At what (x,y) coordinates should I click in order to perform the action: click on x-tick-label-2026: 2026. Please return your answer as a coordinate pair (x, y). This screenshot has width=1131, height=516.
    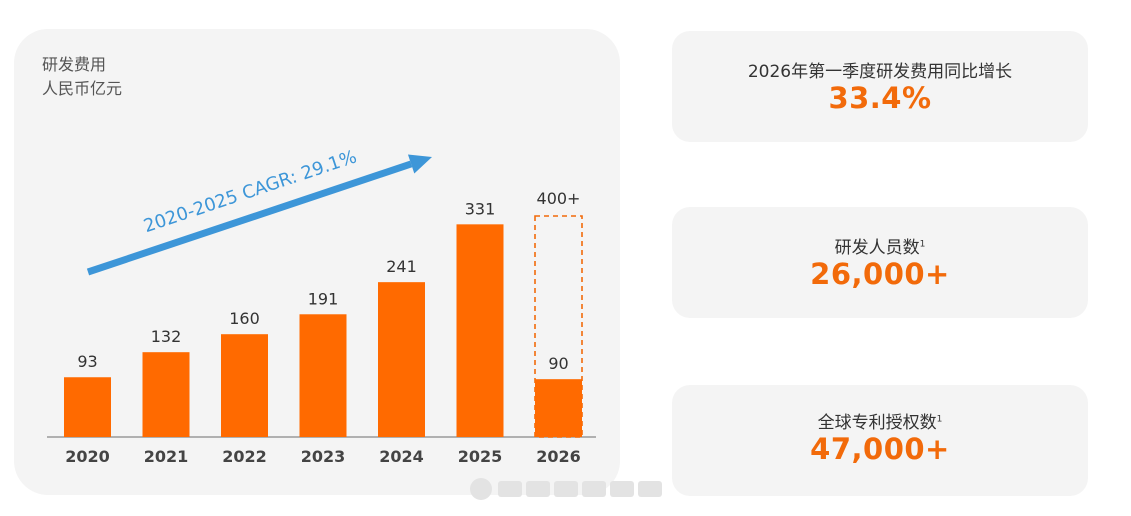
    Looking at the image, I should click on (558, 456).